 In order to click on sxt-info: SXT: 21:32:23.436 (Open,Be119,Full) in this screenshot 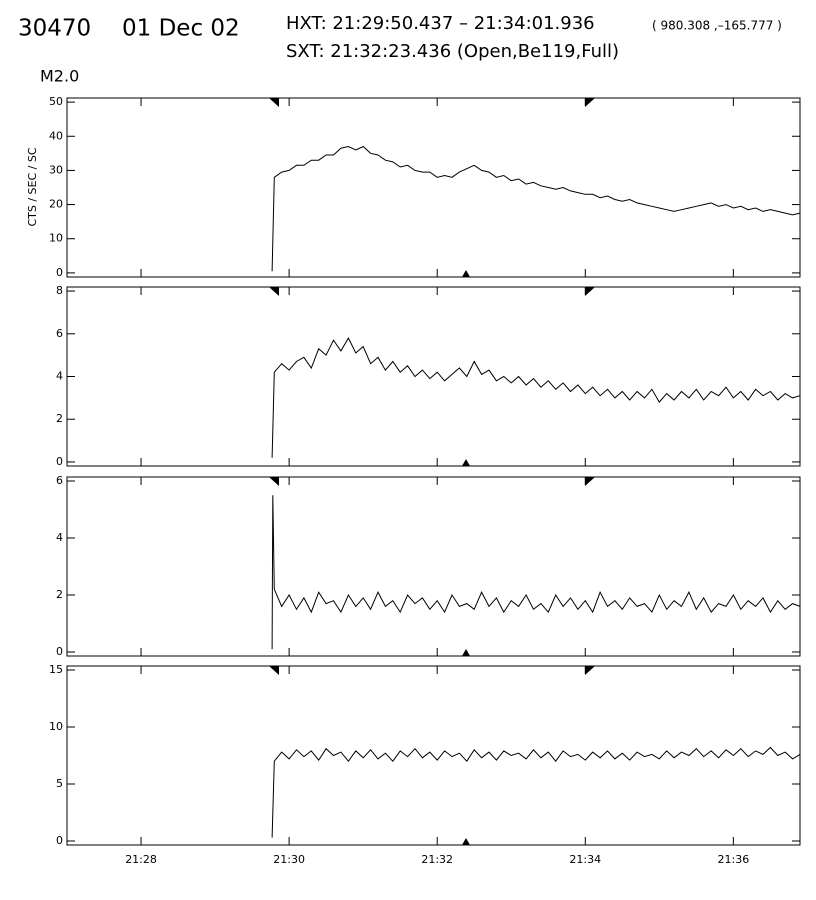, I will do `click(452, 51)`.